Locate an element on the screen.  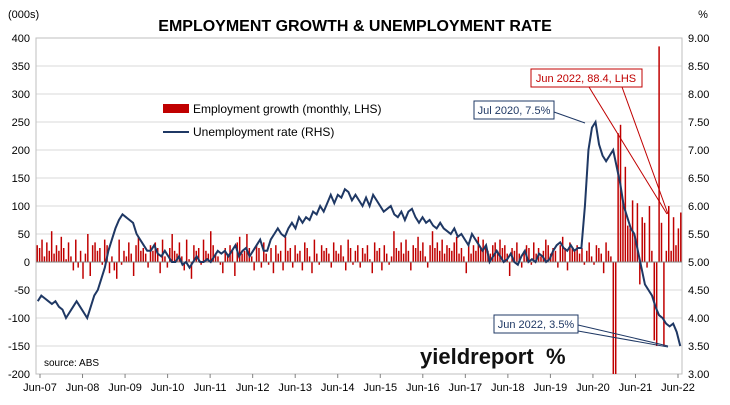
left-tick-label: -50 is located at coordinates (22, 291).